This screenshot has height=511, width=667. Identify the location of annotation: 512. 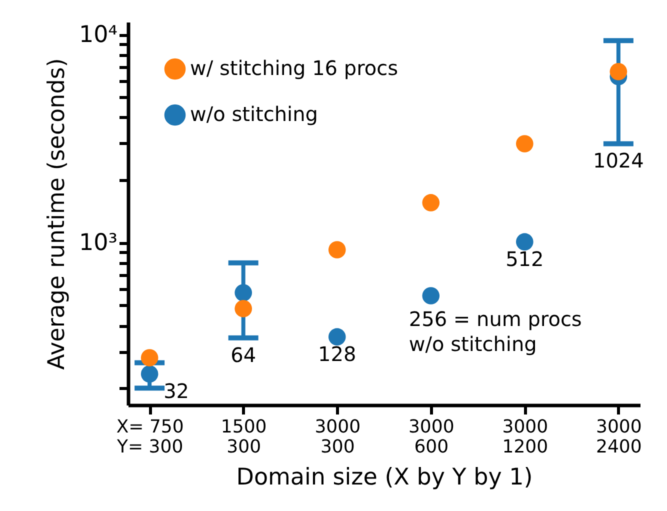
(525, 258).